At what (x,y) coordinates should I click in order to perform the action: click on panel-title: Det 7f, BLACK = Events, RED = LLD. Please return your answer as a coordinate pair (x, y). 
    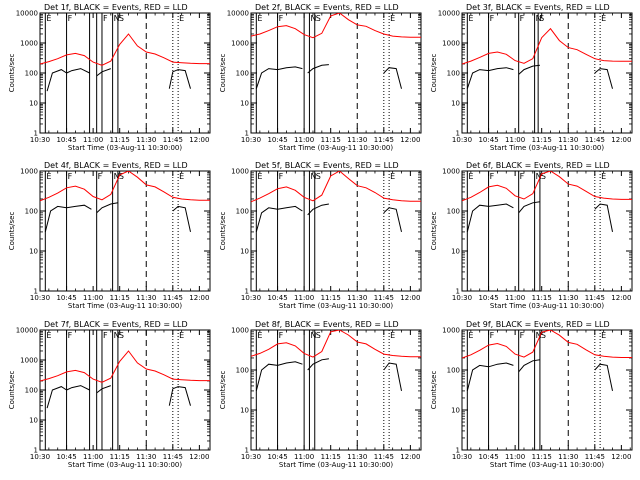
    Looking at the image, I should click on (116, 324).